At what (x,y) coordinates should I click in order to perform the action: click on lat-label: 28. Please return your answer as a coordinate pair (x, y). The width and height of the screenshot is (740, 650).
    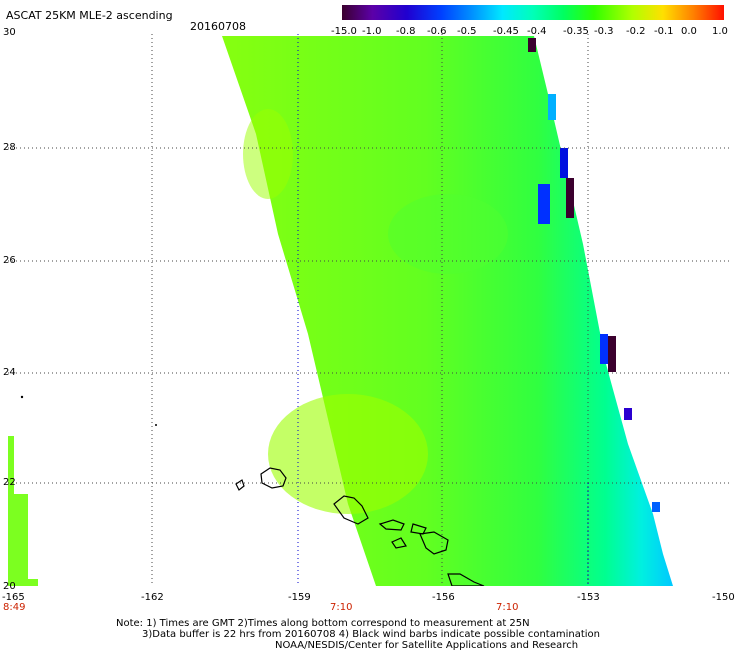
    Looking at the image, I should click on (9, 147).